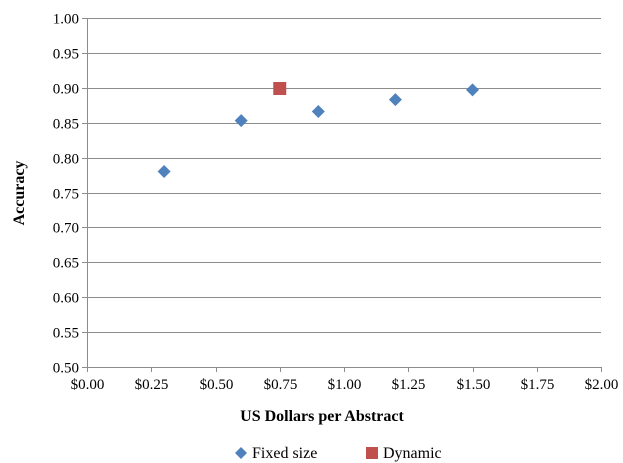 Image resolution: width=623 pixels, height=463 pixels. I want to click on y-tick-label: 1.00, so click(66, 20).